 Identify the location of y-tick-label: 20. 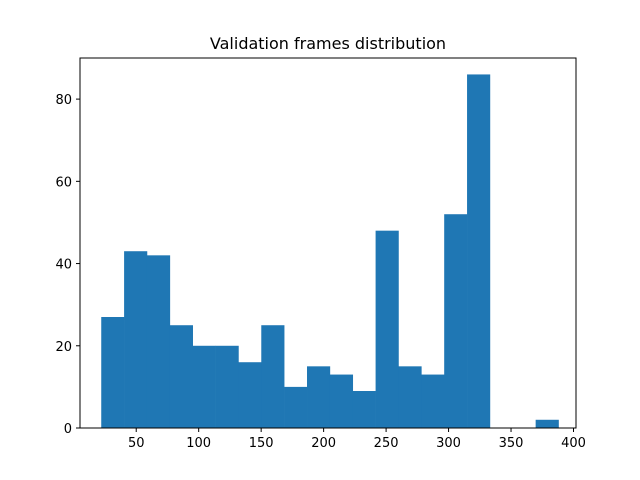
(63, 347).